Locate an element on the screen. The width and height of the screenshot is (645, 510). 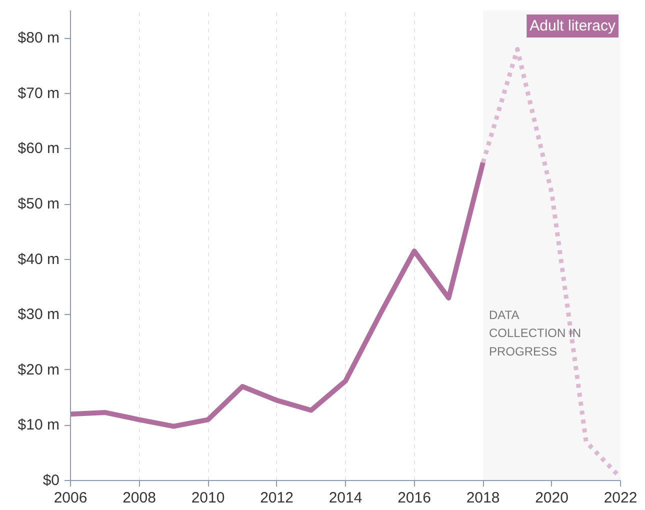
y-tick-label: $60 m is located at coordinates (39, 149).